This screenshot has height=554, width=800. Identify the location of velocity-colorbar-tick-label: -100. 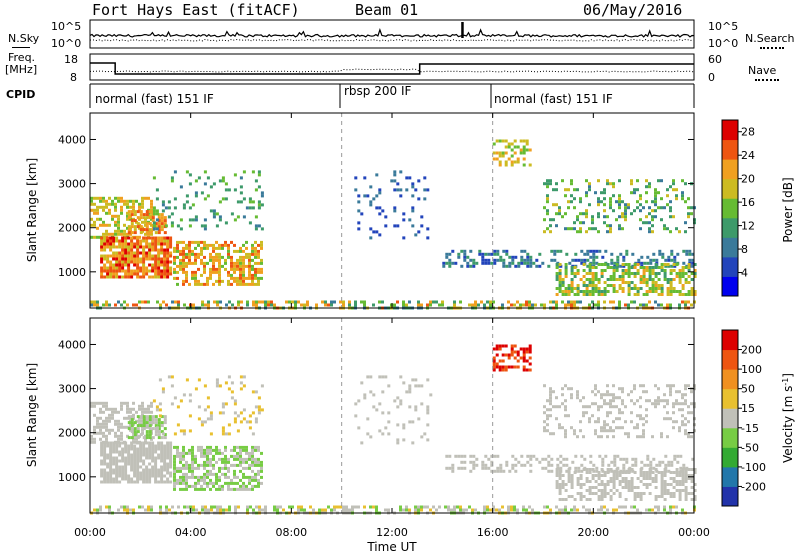
(753, 467).